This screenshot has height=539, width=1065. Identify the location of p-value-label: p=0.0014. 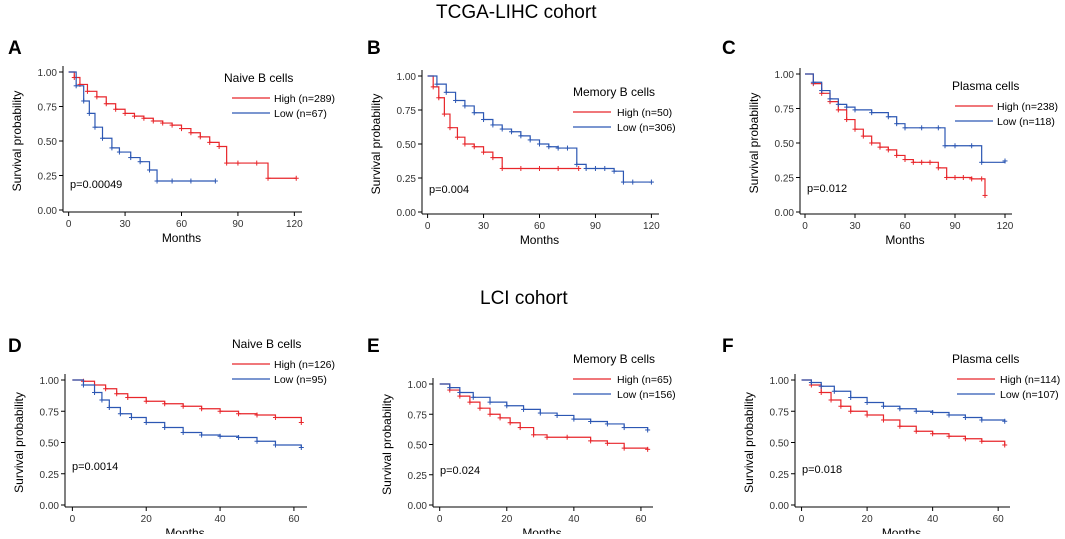
(95, 467).